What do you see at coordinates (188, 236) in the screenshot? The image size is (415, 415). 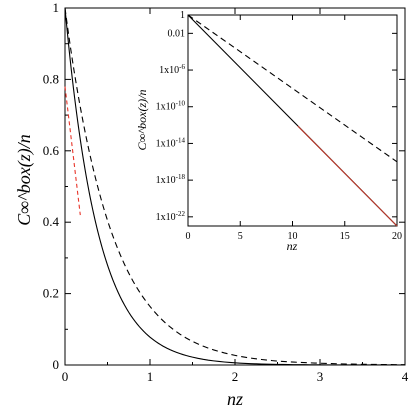 I see `inset-x-tick-label: 0` at bounding box center [188, 236].